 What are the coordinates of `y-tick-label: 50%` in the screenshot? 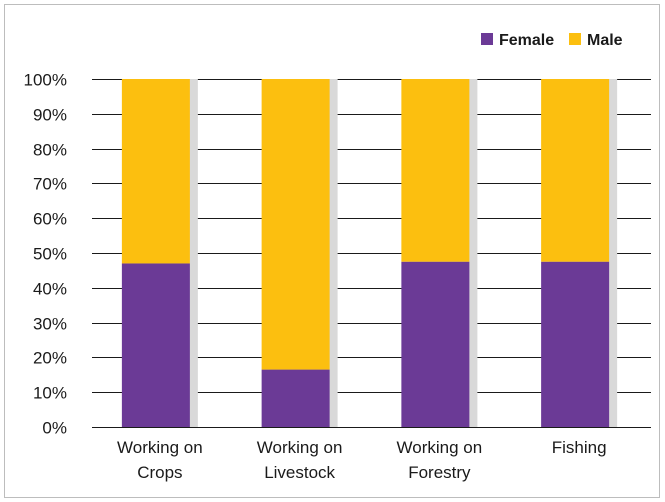 It's located at (50, 254).